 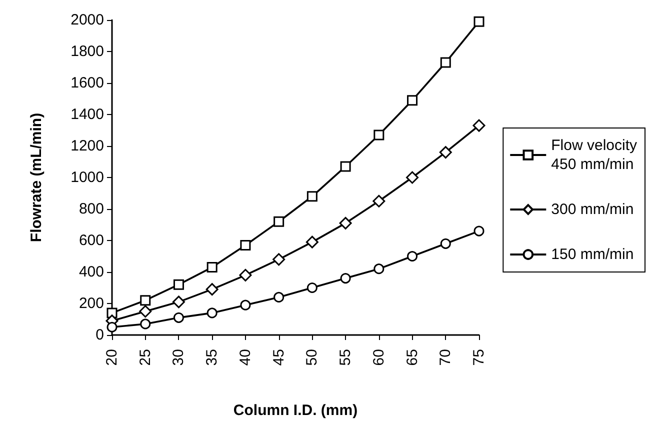 What do you see at coordinates (445, 357) in the screenshot?
I see `x-tick-label: 70` at bounding box center [445, 357].